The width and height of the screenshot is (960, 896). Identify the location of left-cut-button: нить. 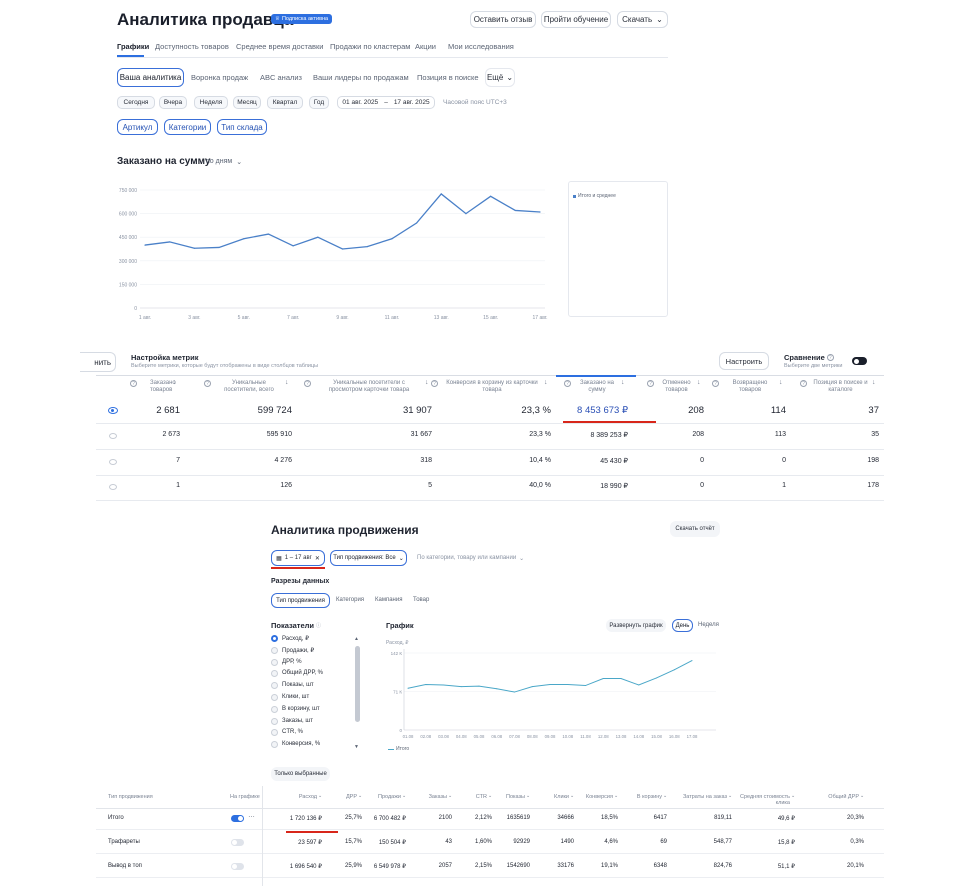
(98, 362).